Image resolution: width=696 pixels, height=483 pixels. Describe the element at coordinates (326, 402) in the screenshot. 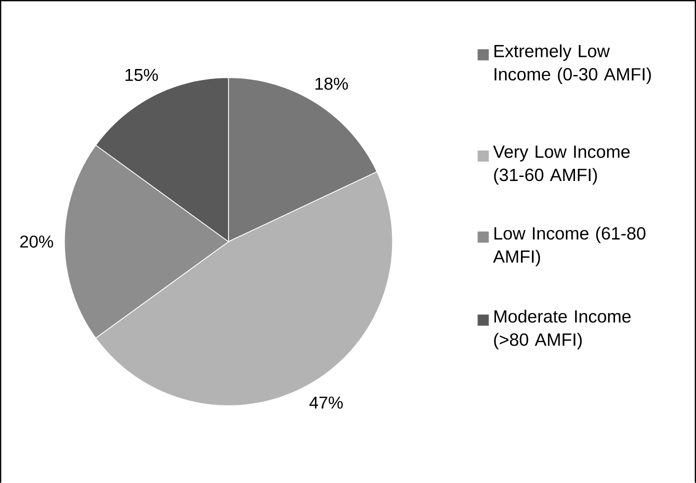

I see `data-label: 47%` at that location.